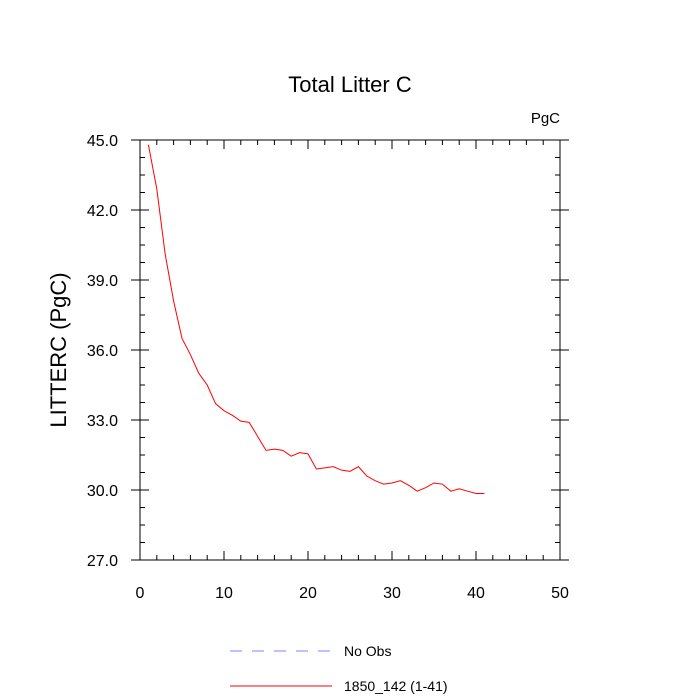  Describe the element at coordinates (140, 593) in the screenshot. I see `x-tick-label: 0` at that location.